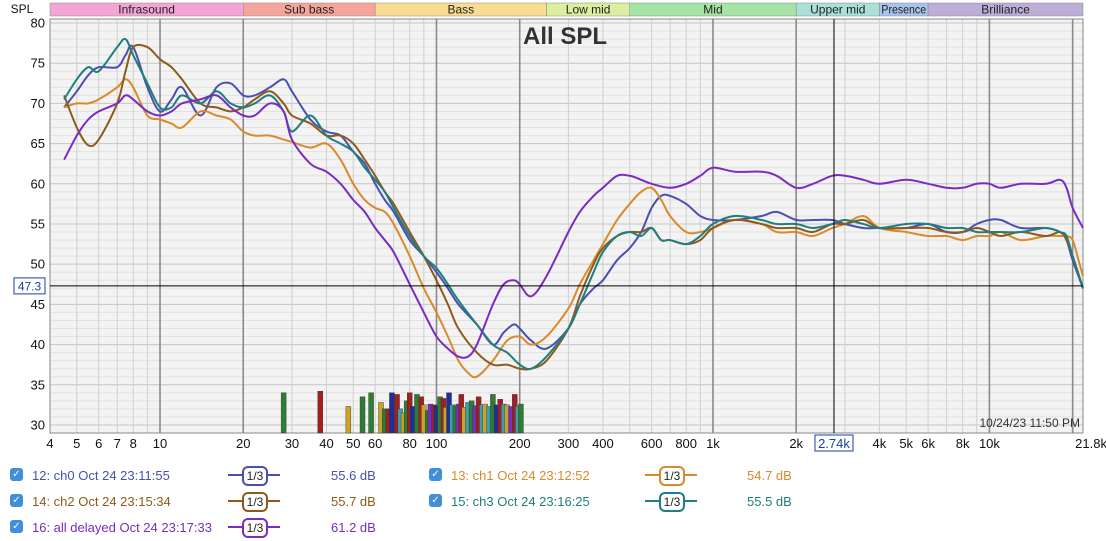 The height and width of the screenshot is (541, 1106). I want to click on timestamp: 10/24/23 11:50 PM, so click(1029, 423).